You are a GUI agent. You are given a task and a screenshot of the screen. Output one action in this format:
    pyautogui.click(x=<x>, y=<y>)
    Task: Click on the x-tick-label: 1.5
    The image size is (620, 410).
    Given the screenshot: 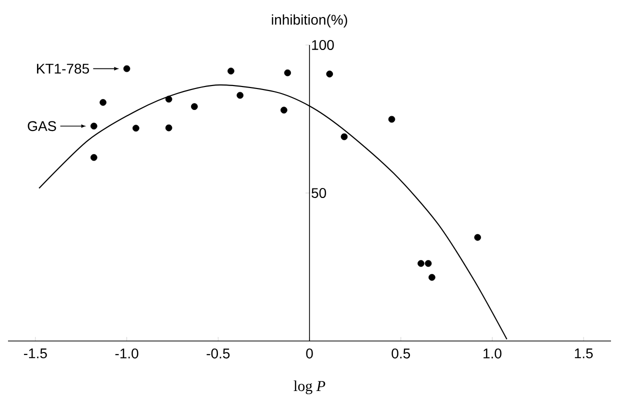 What is the action you would take?
    pyautogui.click(x=583, y=353)
    